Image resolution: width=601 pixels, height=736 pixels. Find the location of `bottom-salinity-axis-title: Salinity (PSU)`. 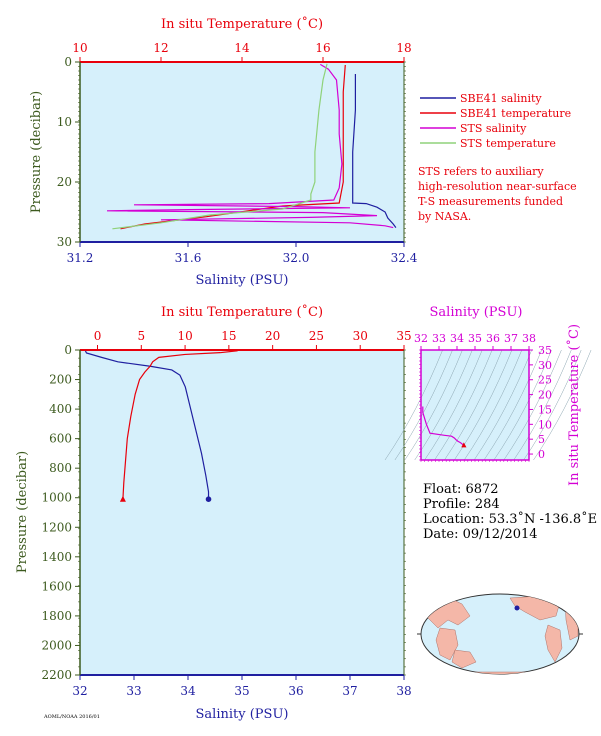

bottom-salinity-axis-title: Salinity (PSU) is located at coordinates (242, 714).